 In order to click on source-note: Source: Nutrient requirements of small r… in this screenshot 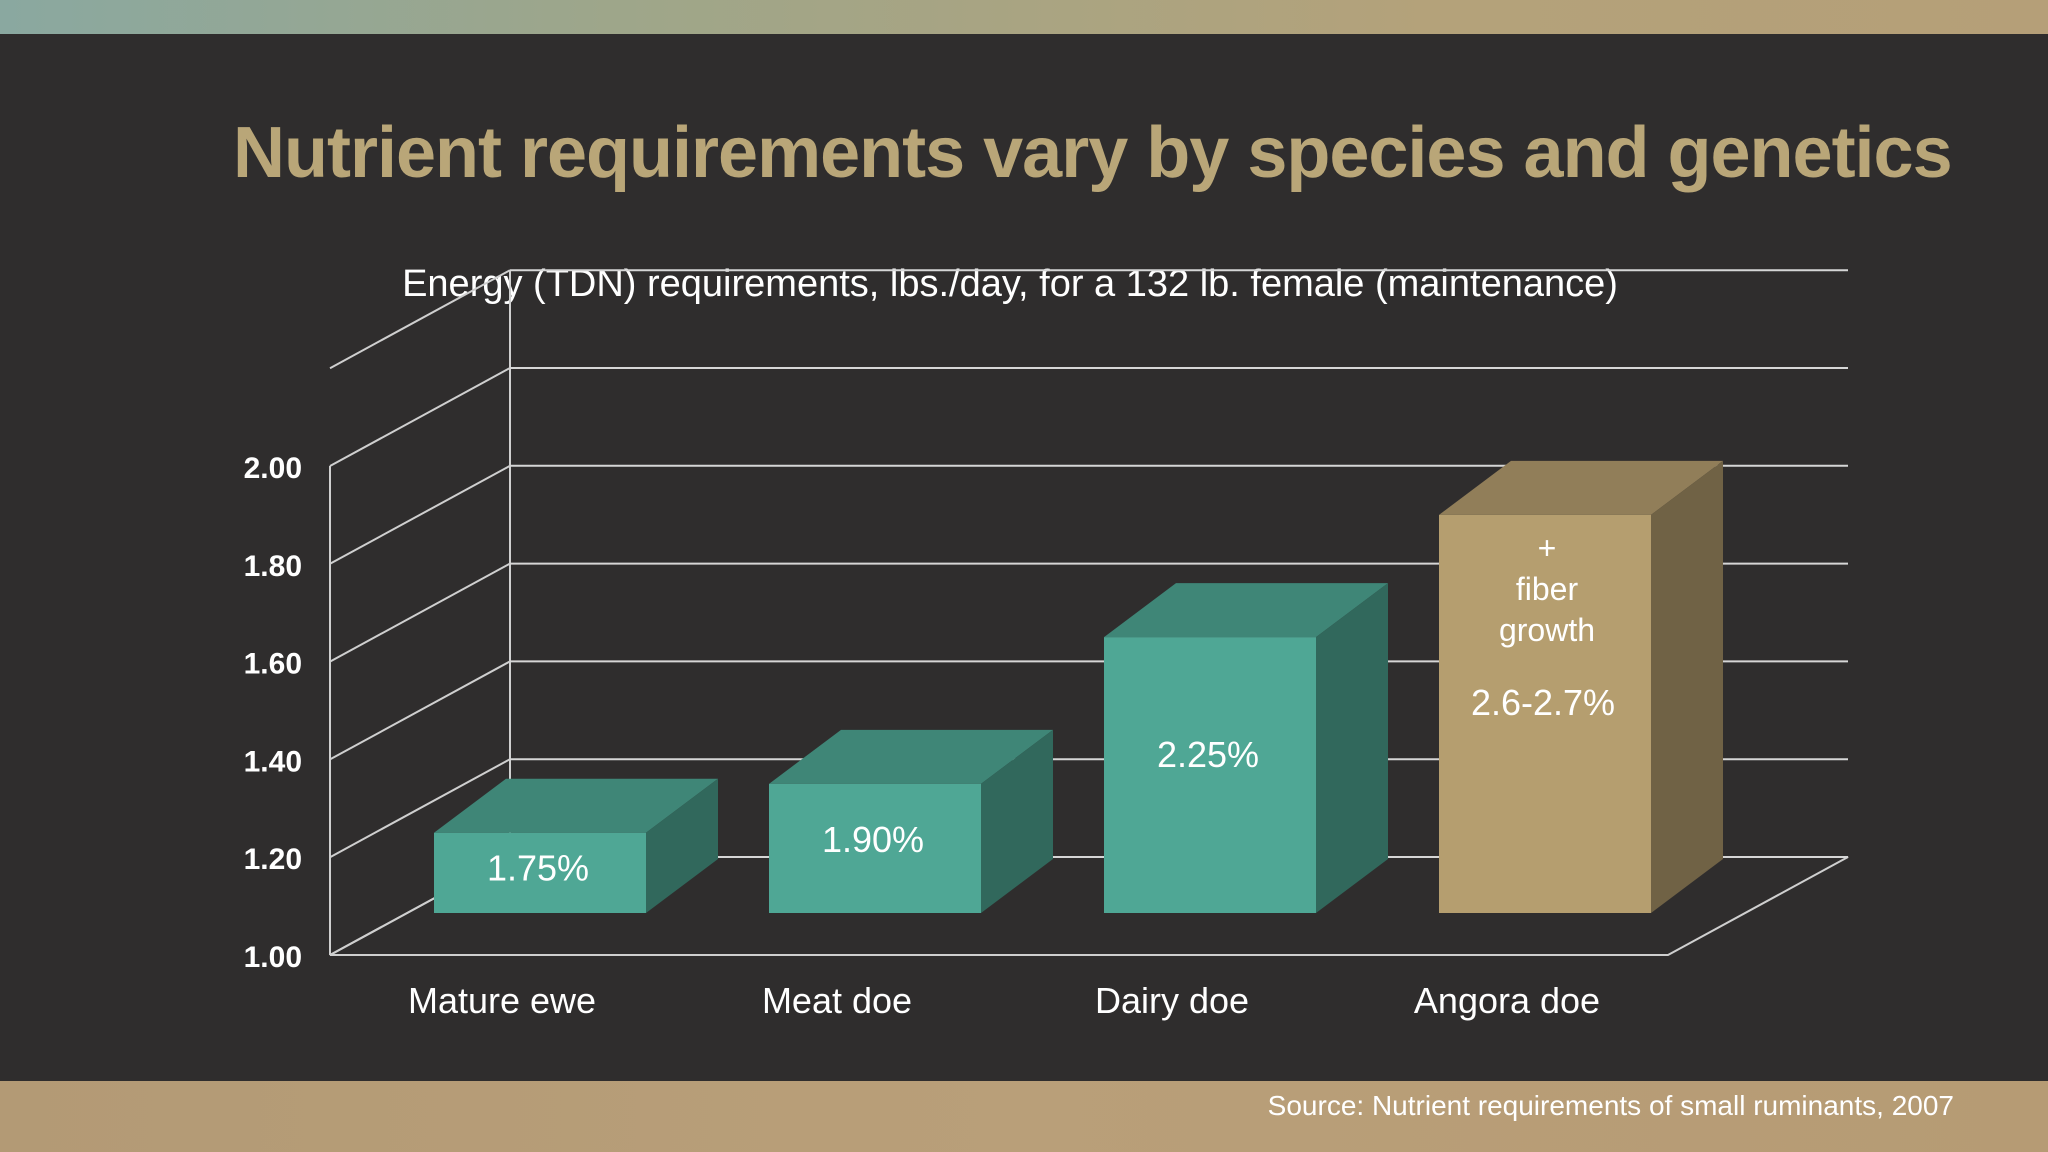, I will do `click(1610, 1105)`.